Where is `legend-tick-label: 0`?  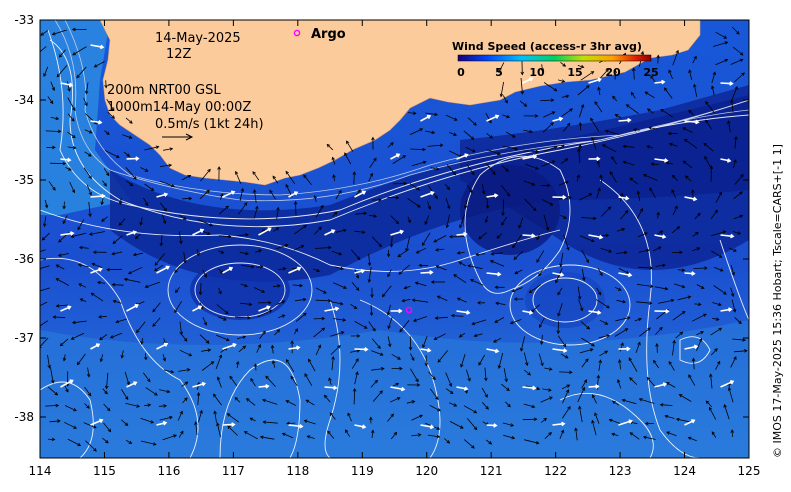 legend-tick-label: 0 is located at coordinates (461, 72).